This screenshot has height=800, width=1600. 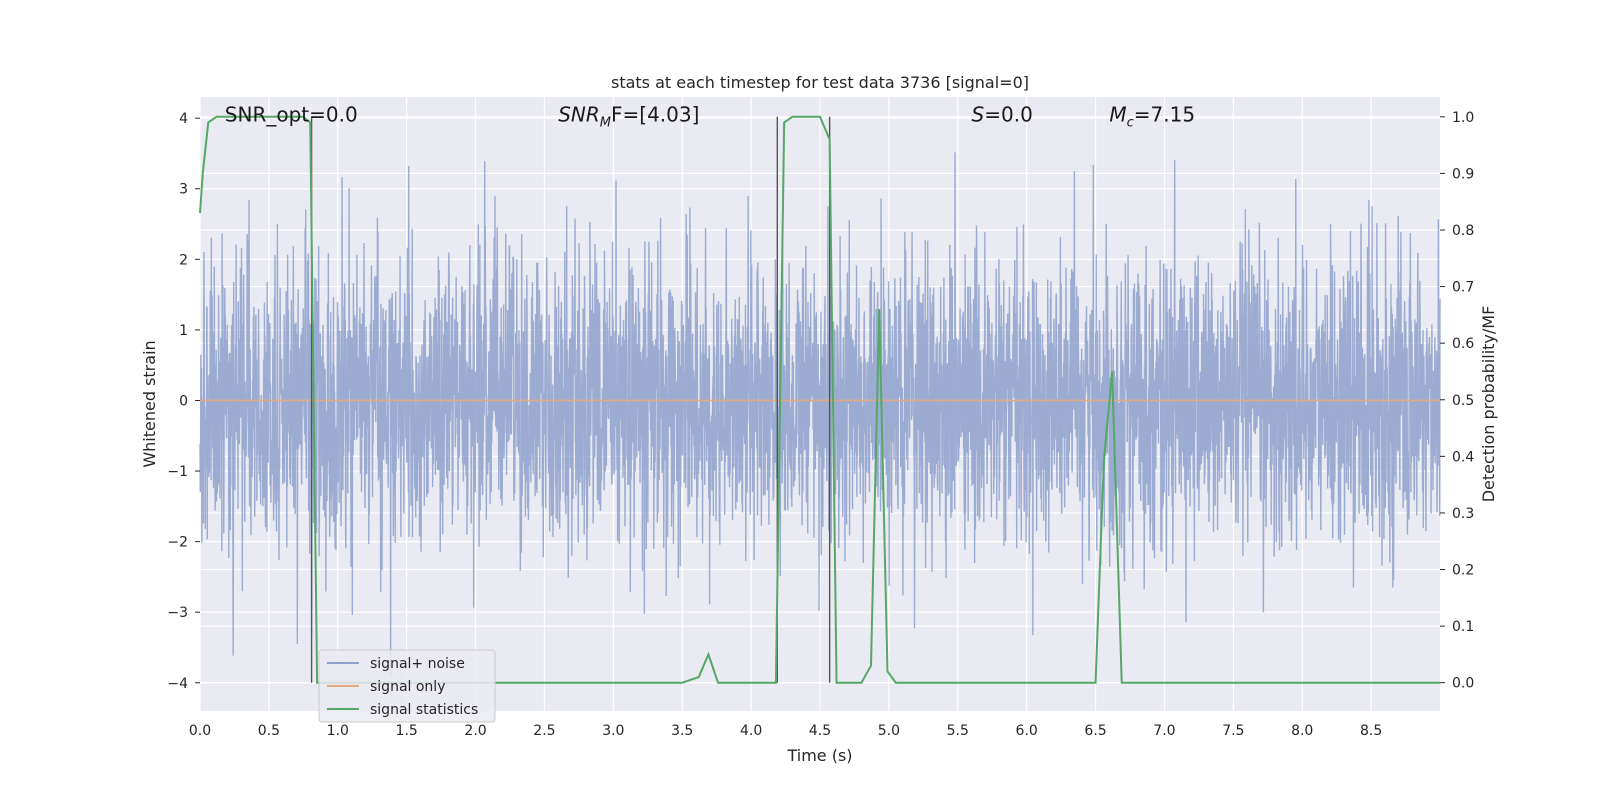 What do you see at coordinates (177, 472) in the screenshot?
I see `y-left-tick-5: −1` at bounding box center [177, 472].